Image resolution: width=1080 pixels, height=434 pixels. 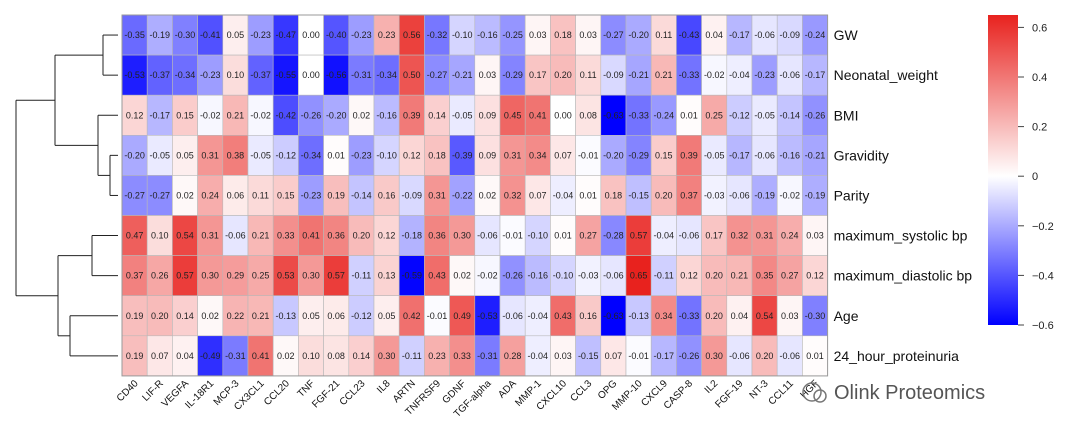 What do you see at coordinates (437, 195) in the screenshot?
I see `cell-value: 0.31` at bounding box center [437, 195].